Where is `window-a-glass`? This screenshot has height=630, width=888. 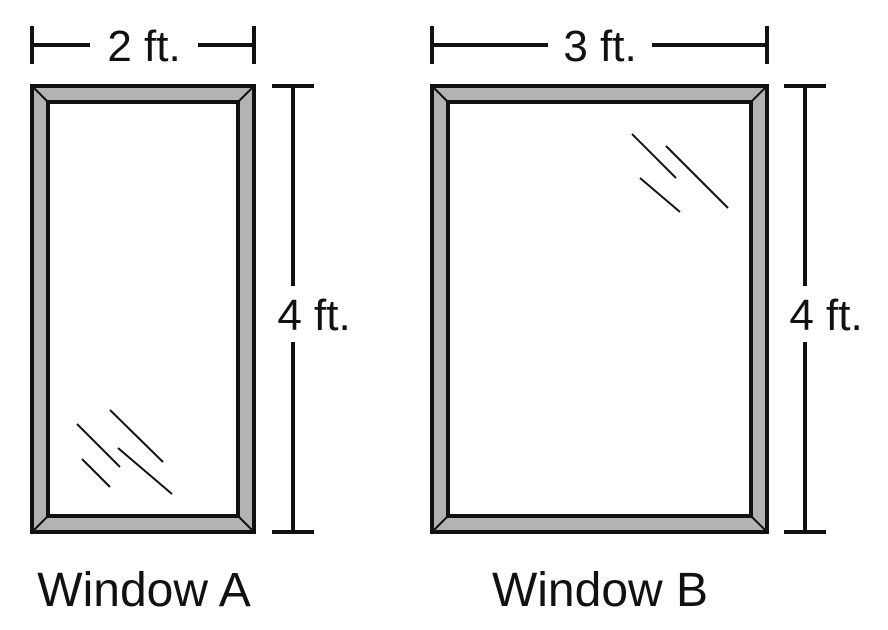
window-a-glass is located at coordinates (143, 309).